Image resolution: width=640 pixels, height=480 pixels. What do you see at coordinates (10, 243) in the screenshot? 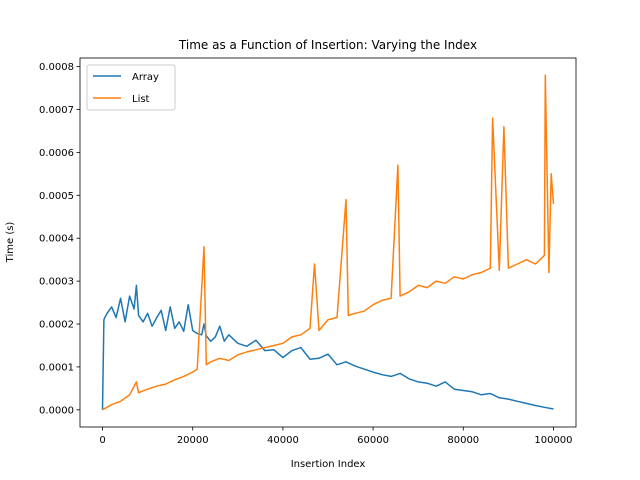
I see `y-axis-title: Time (s)` at bounding box center [10, 243].